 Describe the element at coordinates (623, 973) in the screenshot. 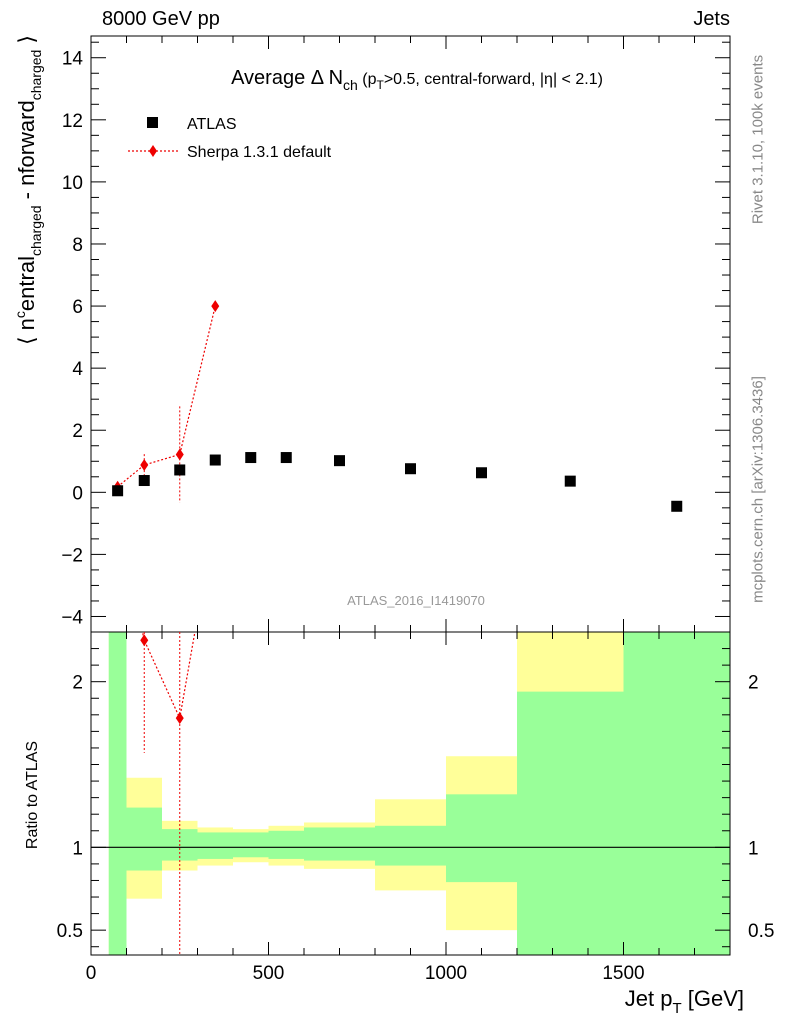

I see `x-tick-label: 1500` at that location.